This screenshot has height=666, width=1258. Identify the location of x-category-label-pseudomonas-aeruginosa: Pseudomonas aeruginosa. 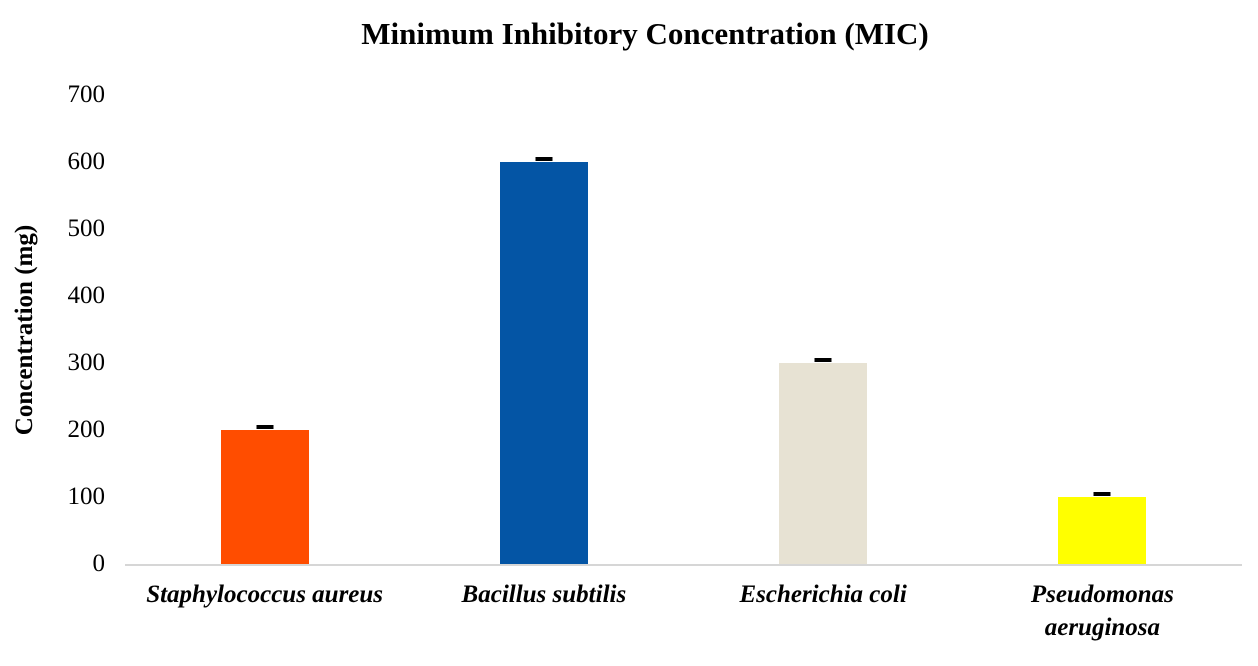
(1102, 611).